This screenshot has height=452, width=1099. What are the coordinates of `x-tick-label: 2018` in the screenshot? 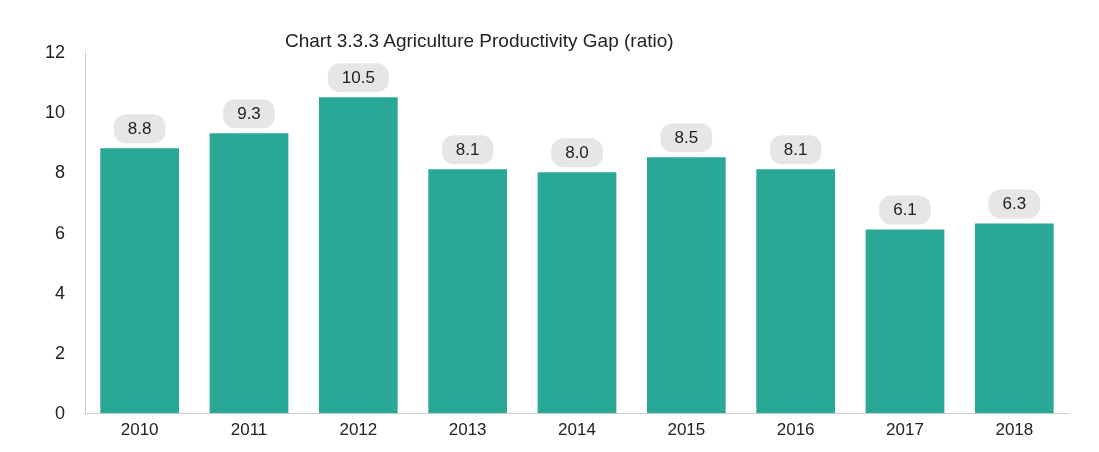 It's located at (1014, 429).